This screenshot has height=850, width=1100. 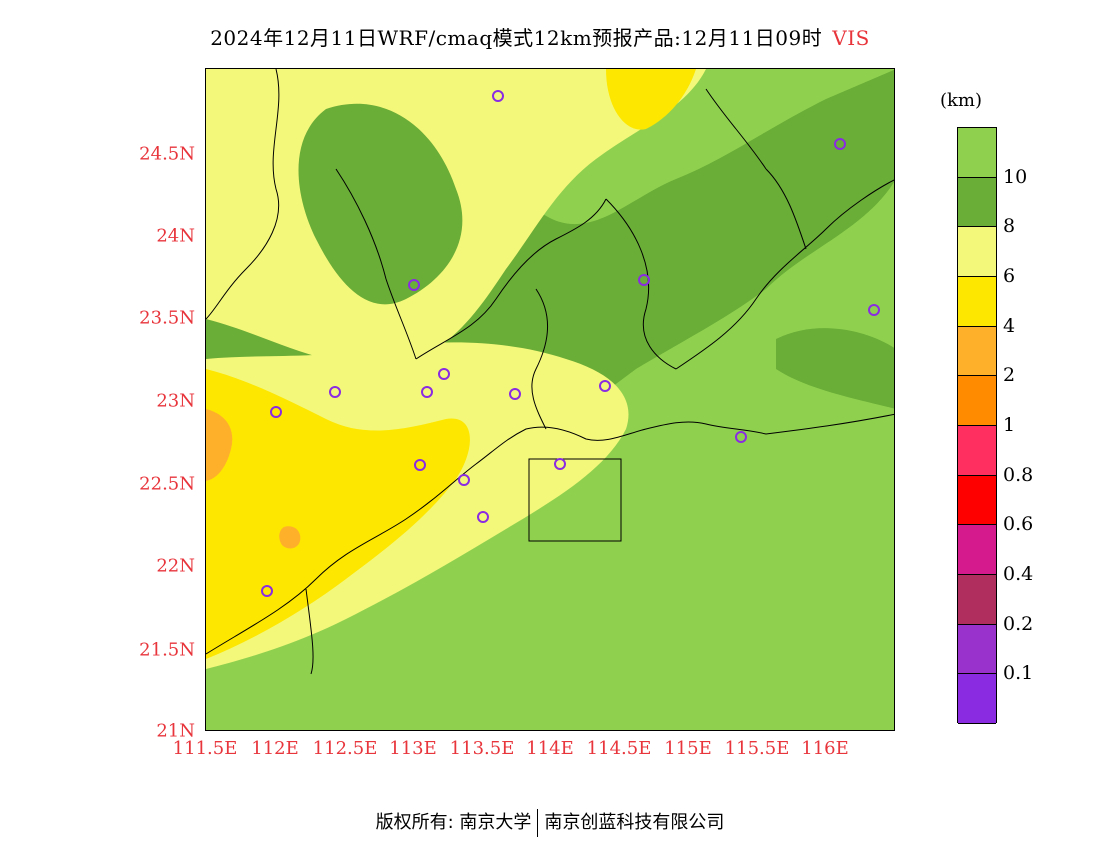 What do you see at coordinates (345, 748) in the screenshot?
I see `x-tick-label: 112.5E` at bounding box center [345, 748].